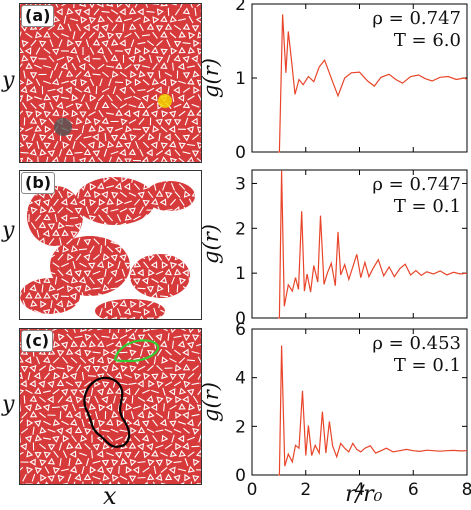 This screenshot has width=471, height=510. Describe the element at coordinates (466, 490) in the screenshot. I see `x-tick-label: 8` at that location.